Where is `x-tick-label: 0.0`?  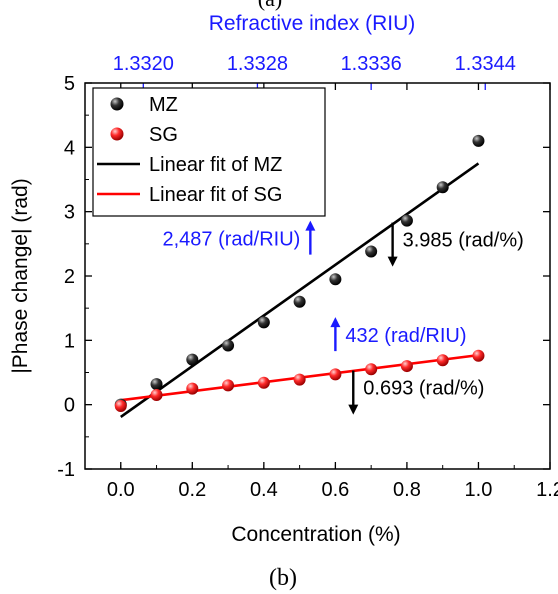
x-tick-label: 0.0 is located at coordinates (121, 490).